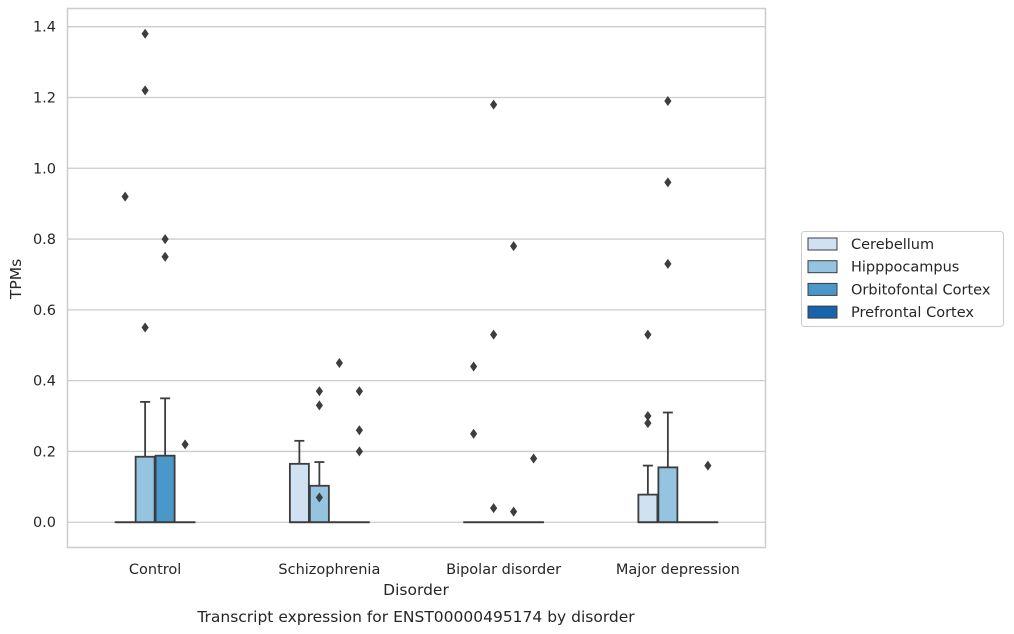  I want to click on x-axis-label: Disorder, so click(416, 590).